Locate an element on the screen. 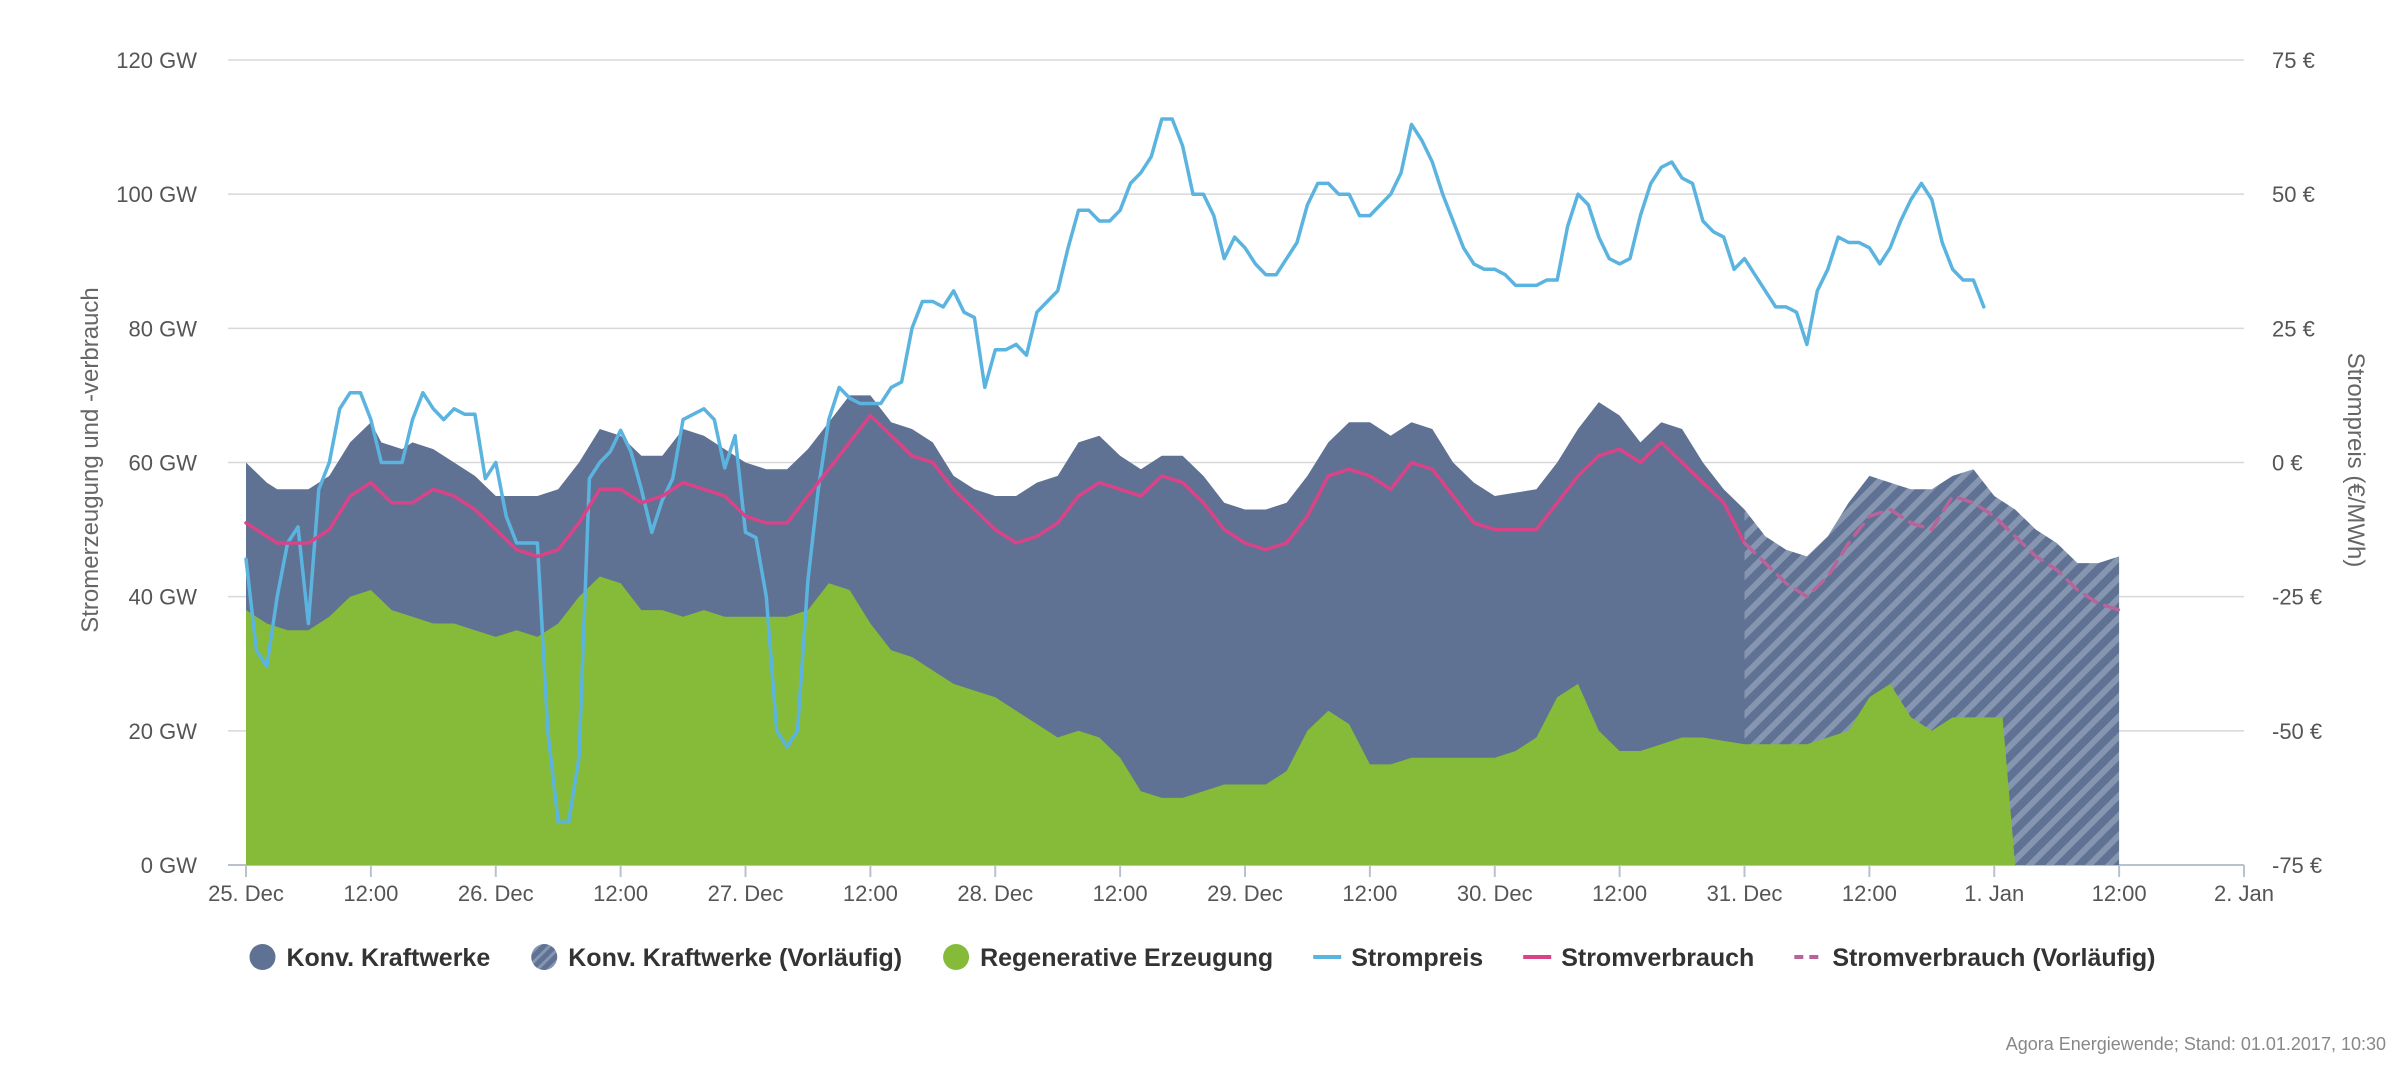 The height and width of the screenshot is (1065, 2400). legend-item: Stromverbrauch (Vorläufig) is located at coordinates (1975, 958).